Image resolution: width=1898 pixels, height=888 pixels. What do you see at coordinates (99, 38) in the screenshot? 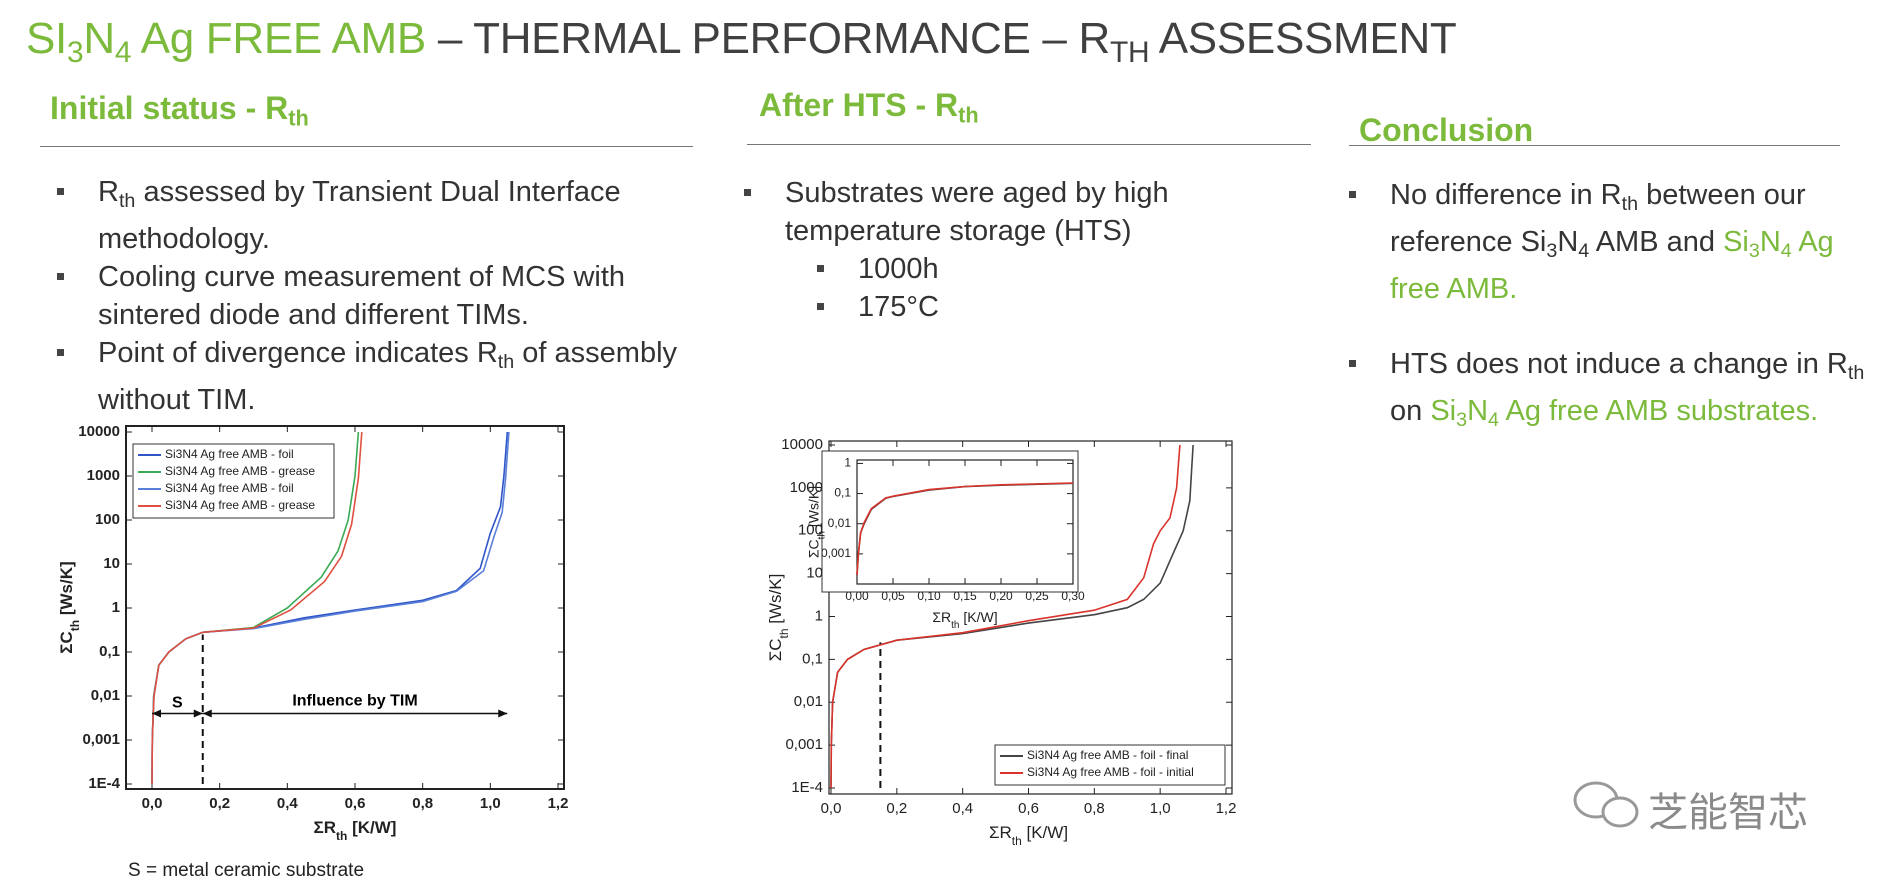
I see `title-part: N` at bounding box center [99, 38].